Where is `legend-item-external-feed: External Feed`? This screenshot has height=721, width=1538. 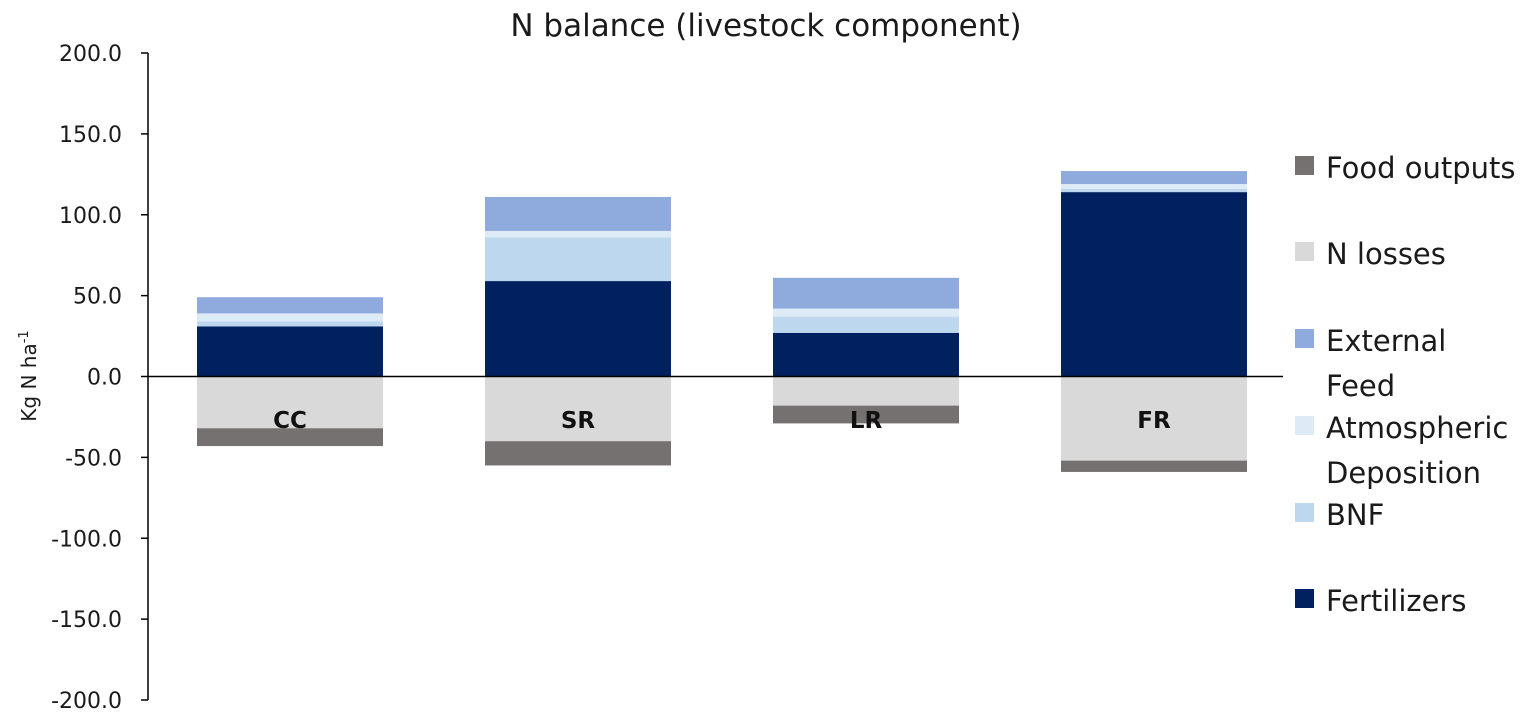 legend-item-external-feed: External Feed is located at coordinates (1370, 363).